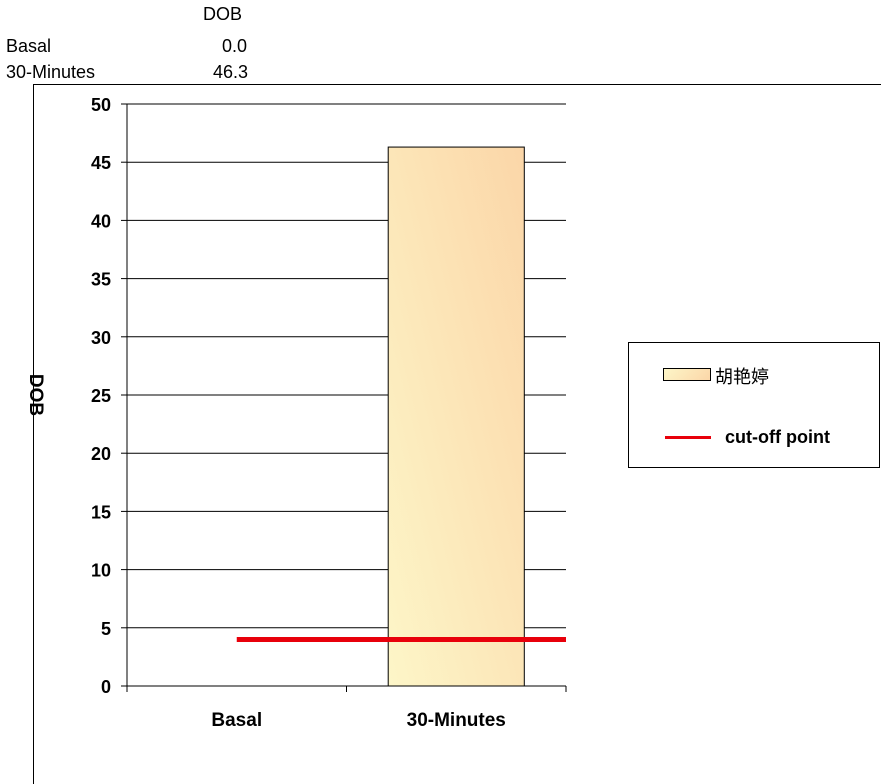 This screenshot has height=784, width=881. I want to click on data-table-row-value: 46.3, so click(231, 72).